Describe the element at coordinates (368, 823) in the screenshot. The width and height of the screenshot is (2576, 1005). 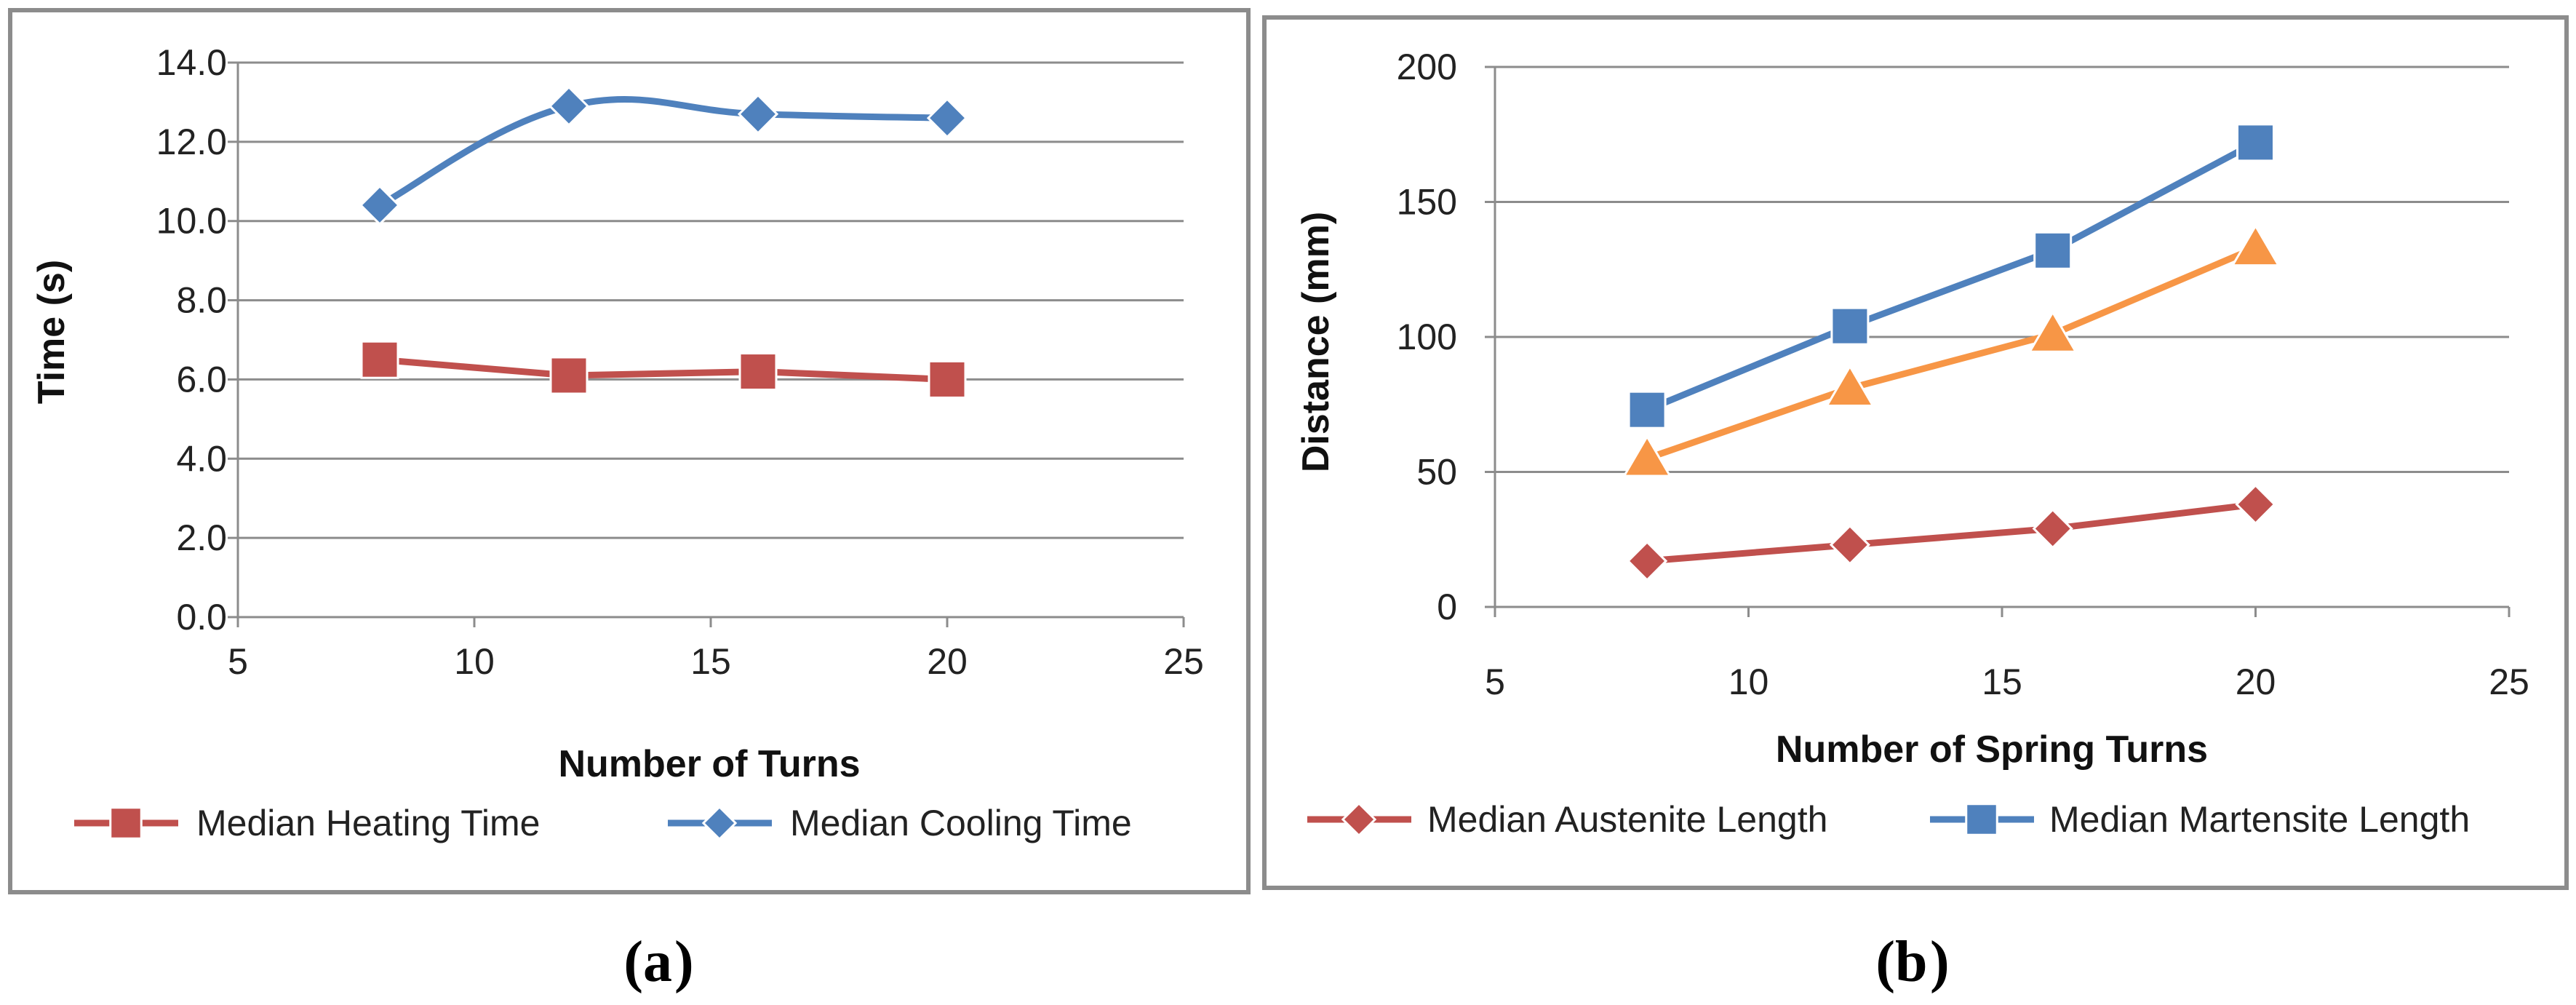
I see `chart-a-legend-label-0: Median Heating Time` at that location.